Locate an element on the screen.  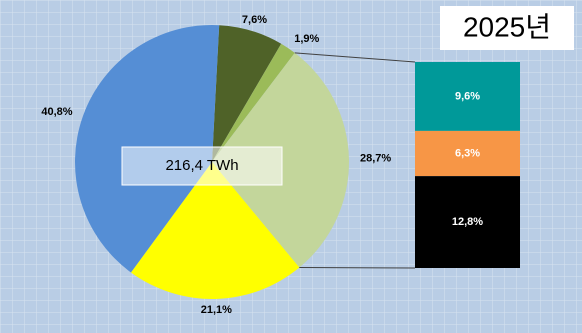
center-label: 216,4 TWh is located at coordinates (201, 165).